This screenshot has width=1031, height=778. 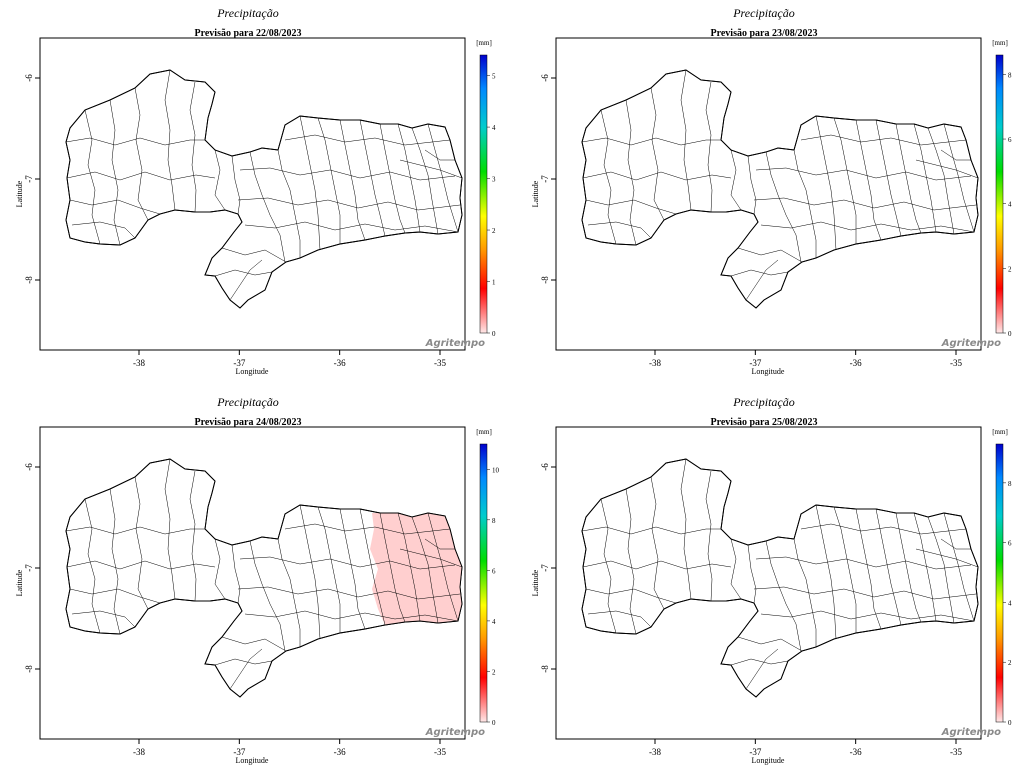 What do you see at coordinates (494, 180) in the screenshot?
I see `colorbar-tick-label: 3` at bounding box center [494, 180].